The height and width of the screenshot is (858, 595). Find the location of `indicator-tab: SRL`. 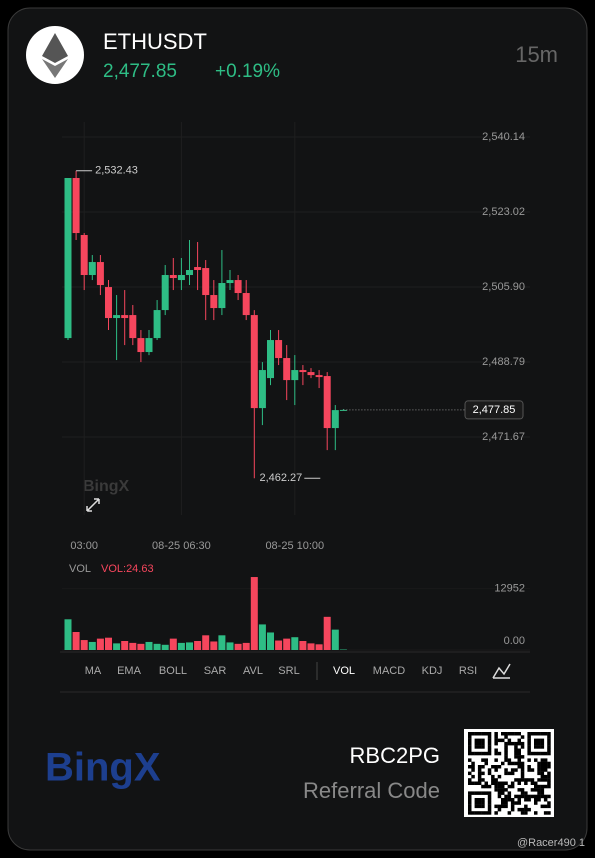

indicator-tab: SRL is located at coordinates (288, 671).